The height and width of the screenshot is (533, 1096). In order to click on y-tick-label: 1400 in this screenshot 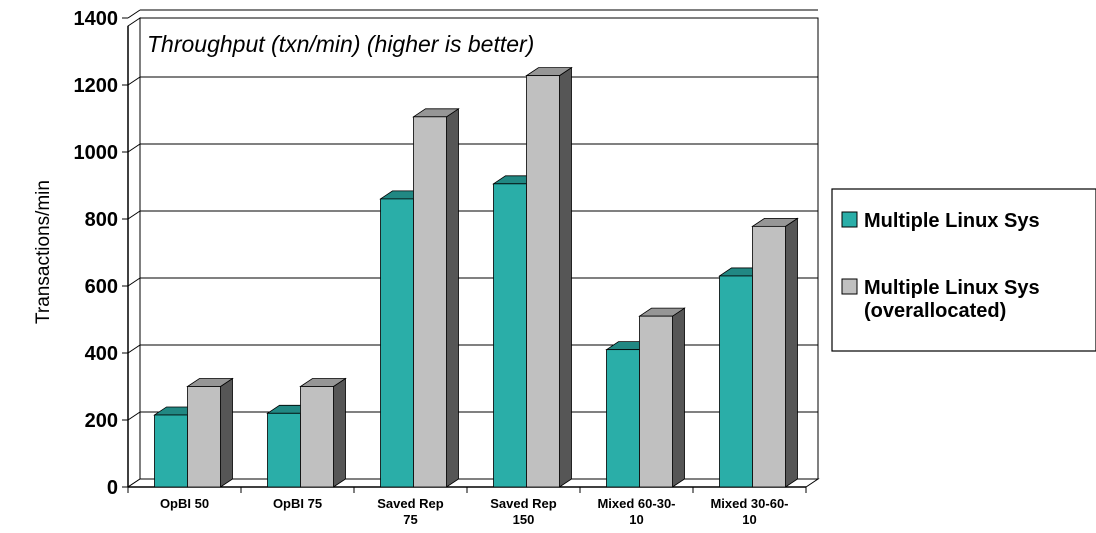, I will do `click(96, 19)`.